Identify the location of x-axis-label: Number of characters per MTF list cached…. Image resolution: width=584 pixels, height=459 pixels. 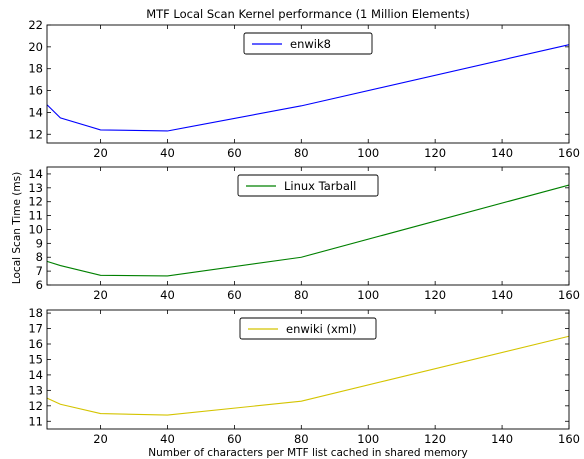
(307, 453).